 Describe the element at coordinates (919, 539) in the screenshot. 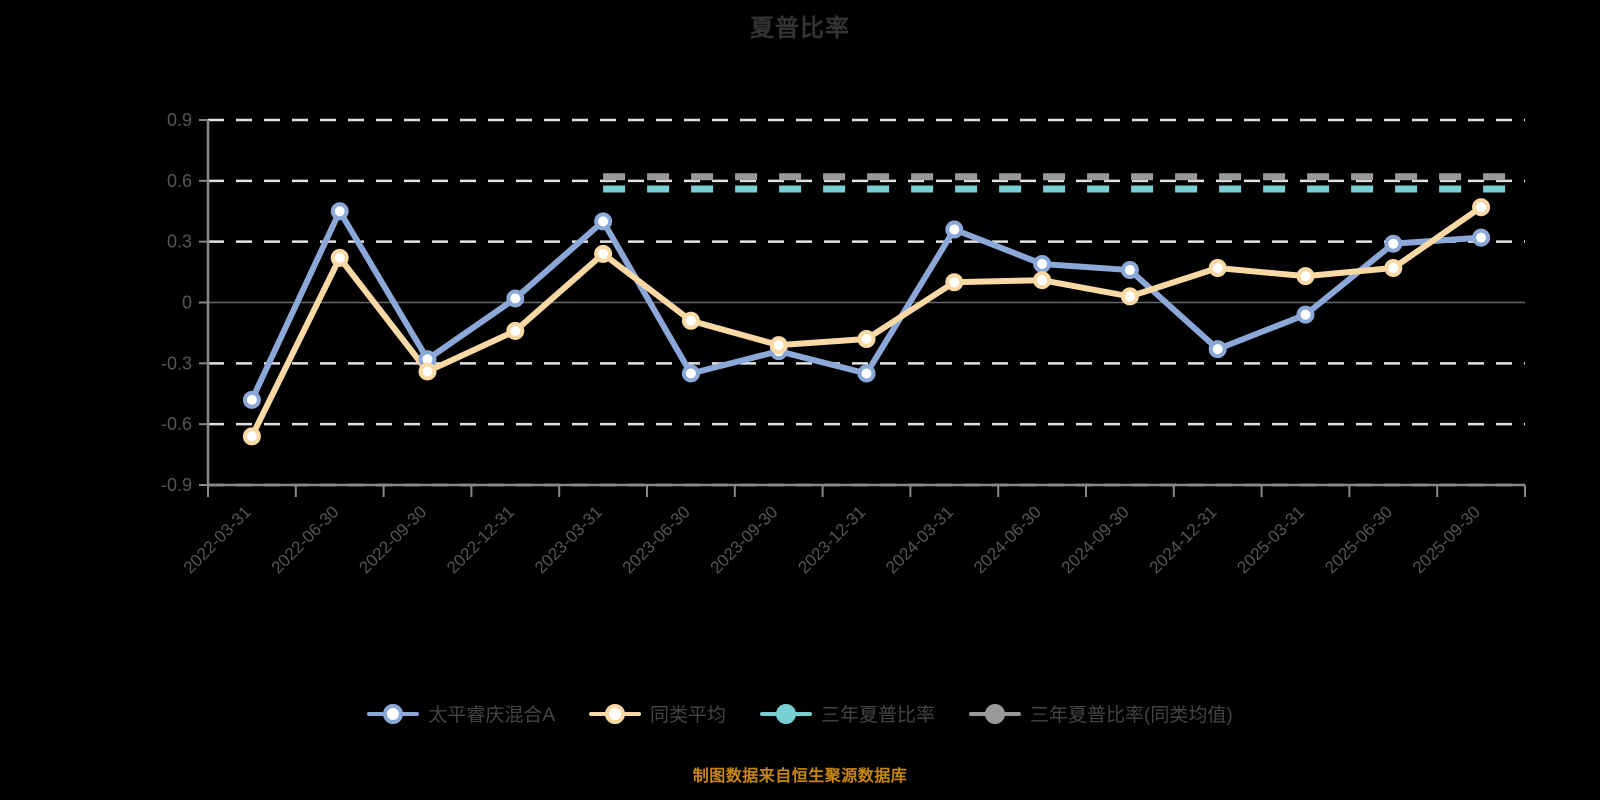

I see `x-axis-tick-label: 2024-03-31` at that location.